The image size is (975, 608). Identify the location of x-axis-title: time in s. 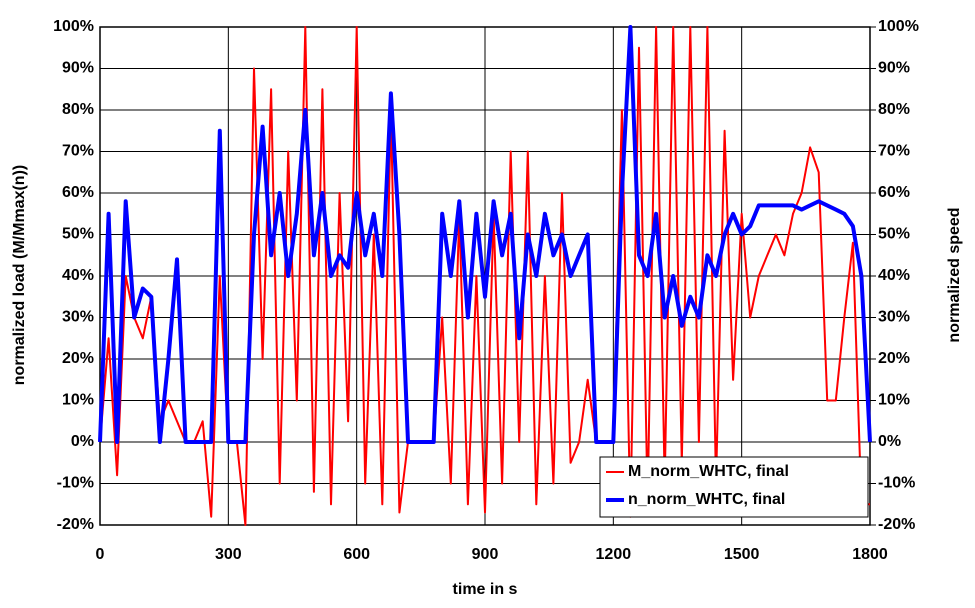
(485, 589).